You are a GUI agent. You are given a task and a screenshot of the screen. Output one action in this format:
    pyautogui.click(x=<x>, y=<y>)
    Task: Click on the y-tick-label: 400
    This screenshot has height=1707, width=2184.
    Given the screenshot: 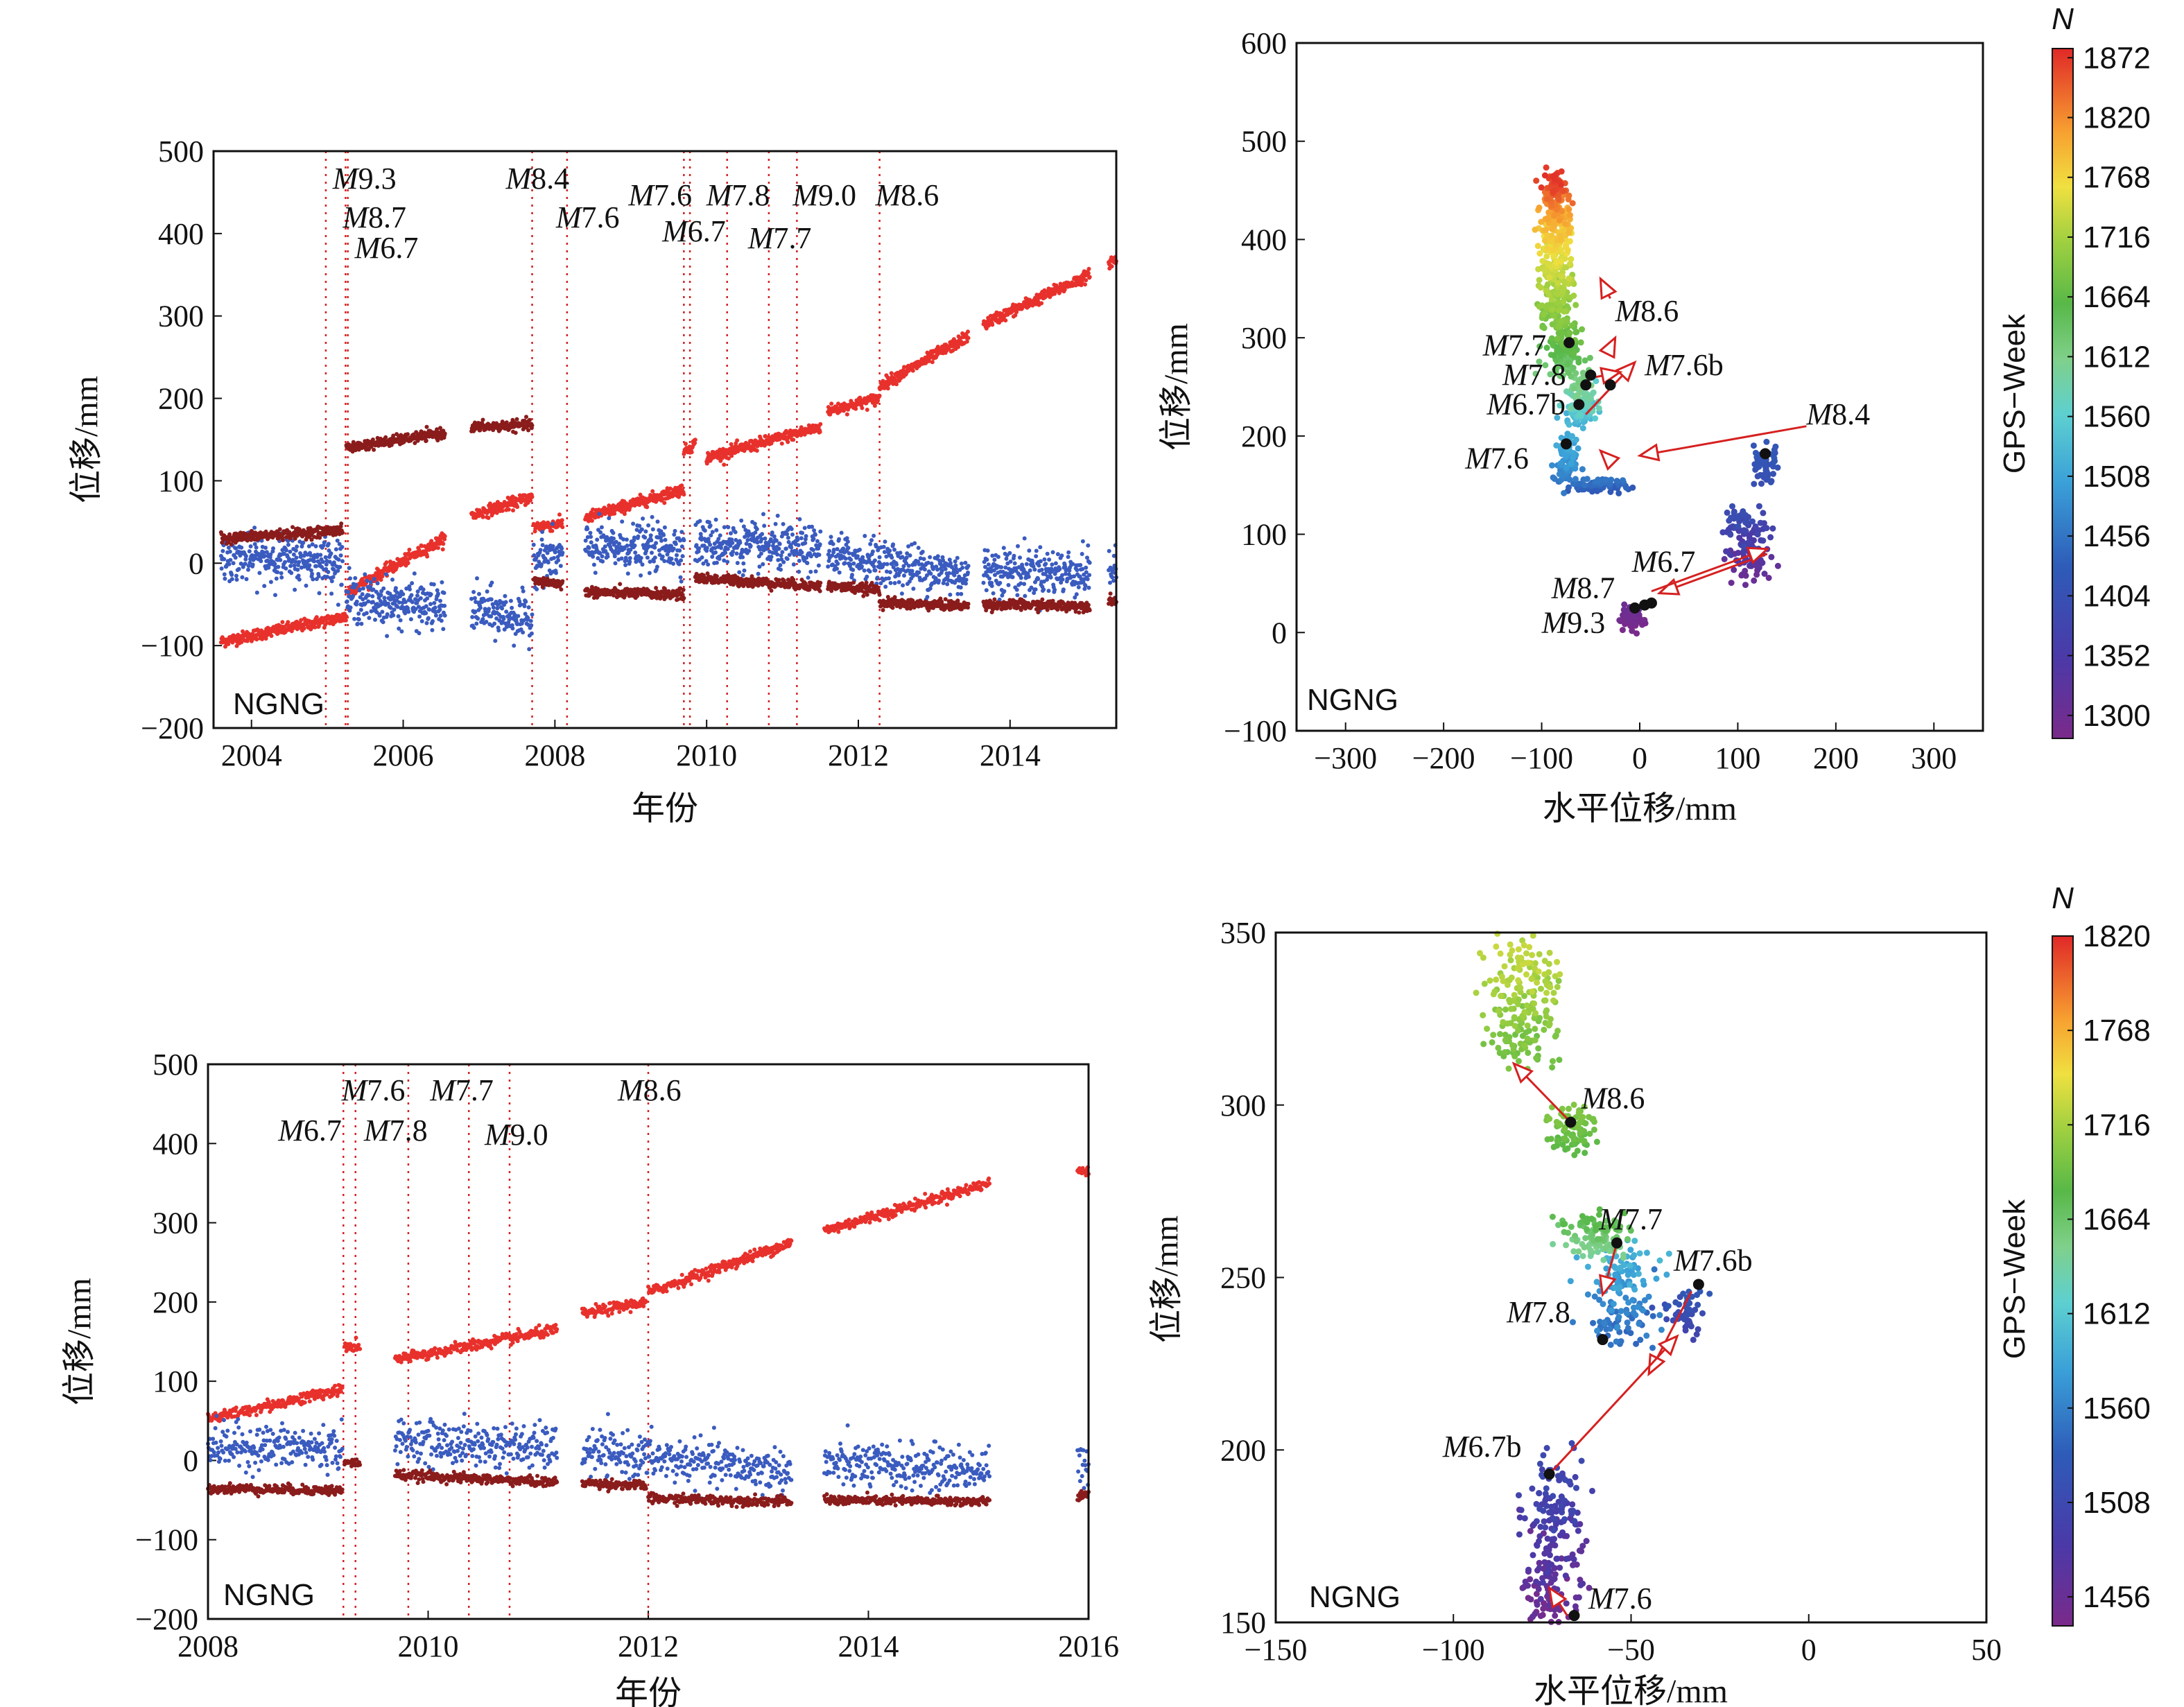 What is the action you would take?
    pyautogui.click(x=181, y=234)
    